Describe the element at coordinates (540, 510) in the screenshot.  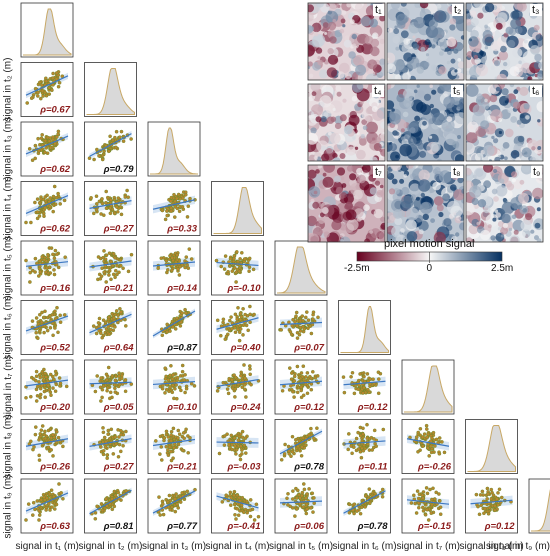
I see `kde-curve` at that location.